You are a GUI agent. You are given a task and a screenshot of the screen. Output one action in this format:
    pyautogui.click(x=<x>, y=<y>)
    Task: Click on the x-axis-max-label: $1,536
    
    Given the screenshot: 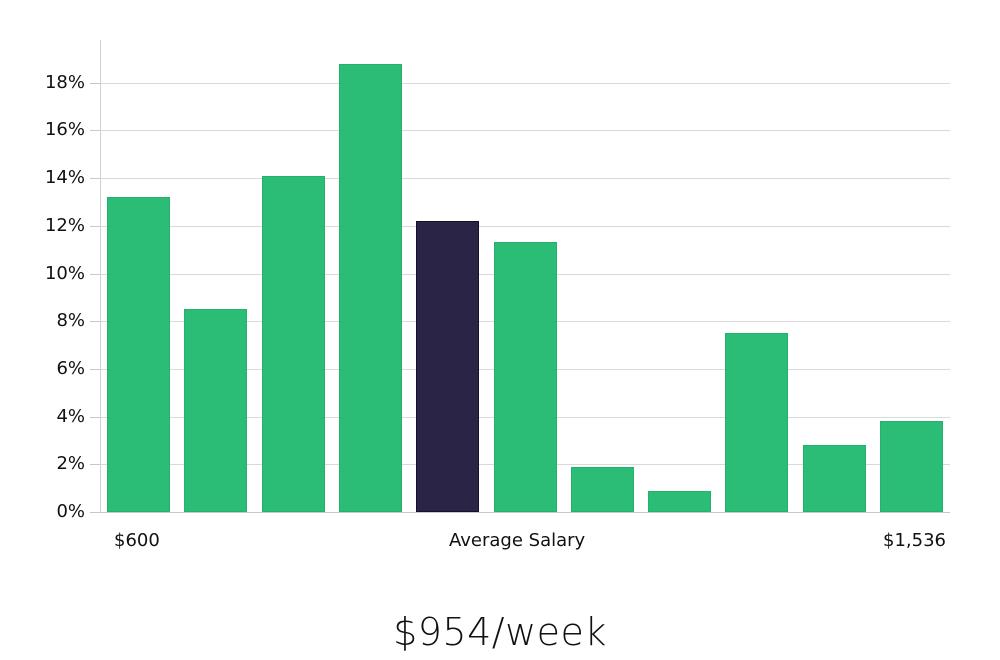 What is the action you would take?
    pyautogui.click(x=914, y=540)
    